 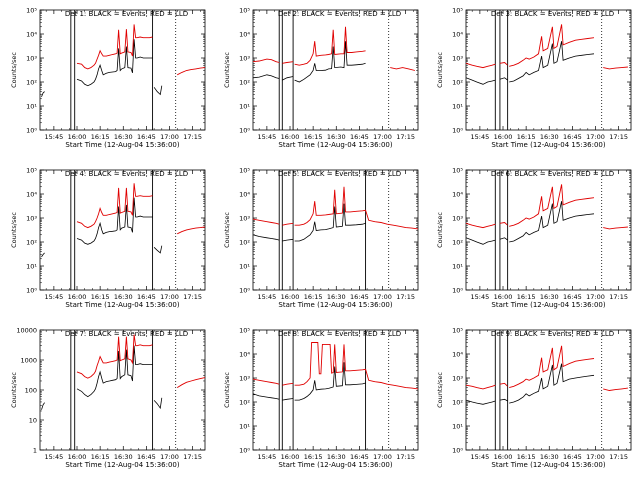 I want to click on y-tick-label: 10, so click(x=33, y=421).